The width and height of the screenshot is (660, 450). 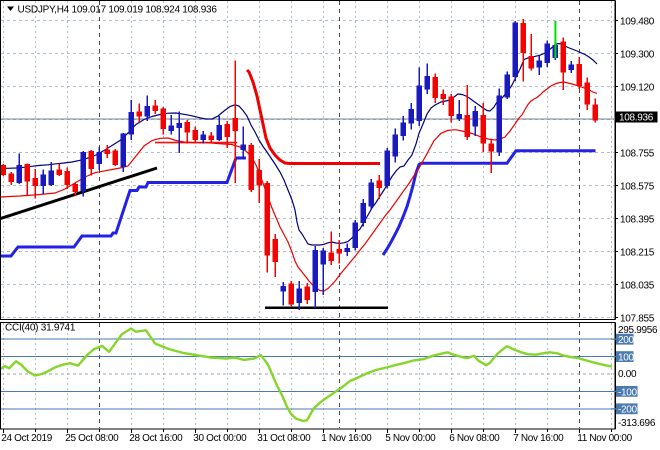 I want to click on svg-text: 5 Nov 00:00, so click(x=410, y=438).